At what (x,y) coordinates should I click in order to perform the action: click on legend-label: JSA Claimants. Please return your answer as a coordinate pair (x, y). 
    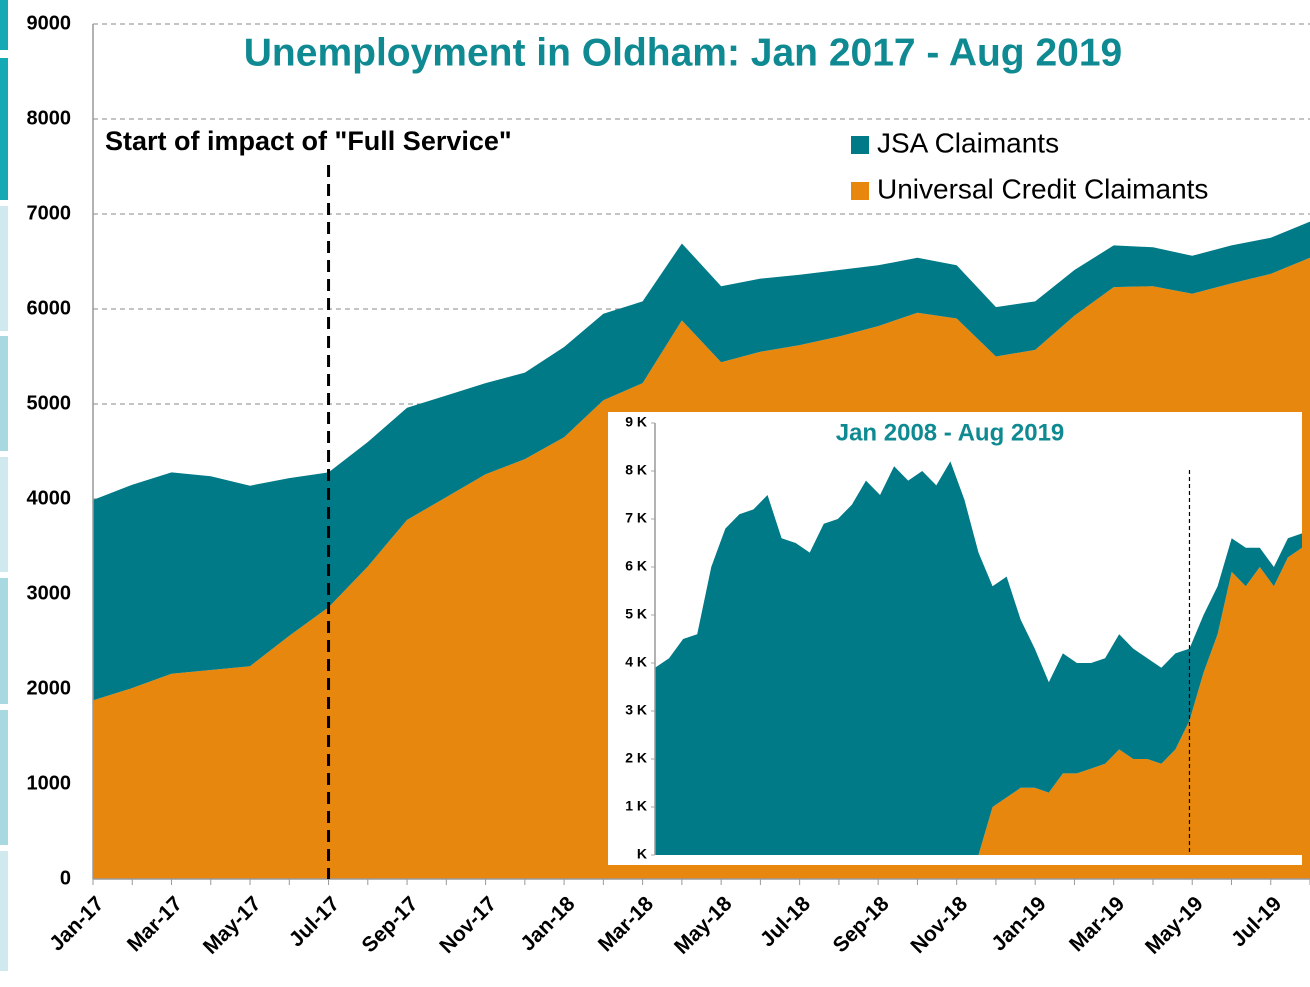
    Looking at the image, I should click on (968, 142).